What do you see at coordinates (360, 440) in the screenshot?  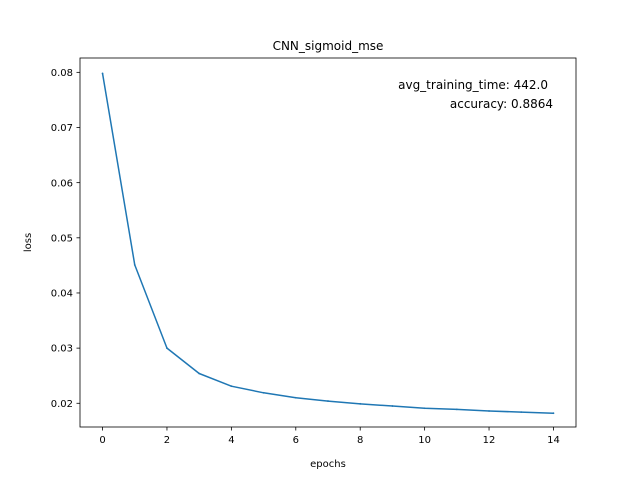 I see `x-tick-label: 8` at bounding box center [360, 440].